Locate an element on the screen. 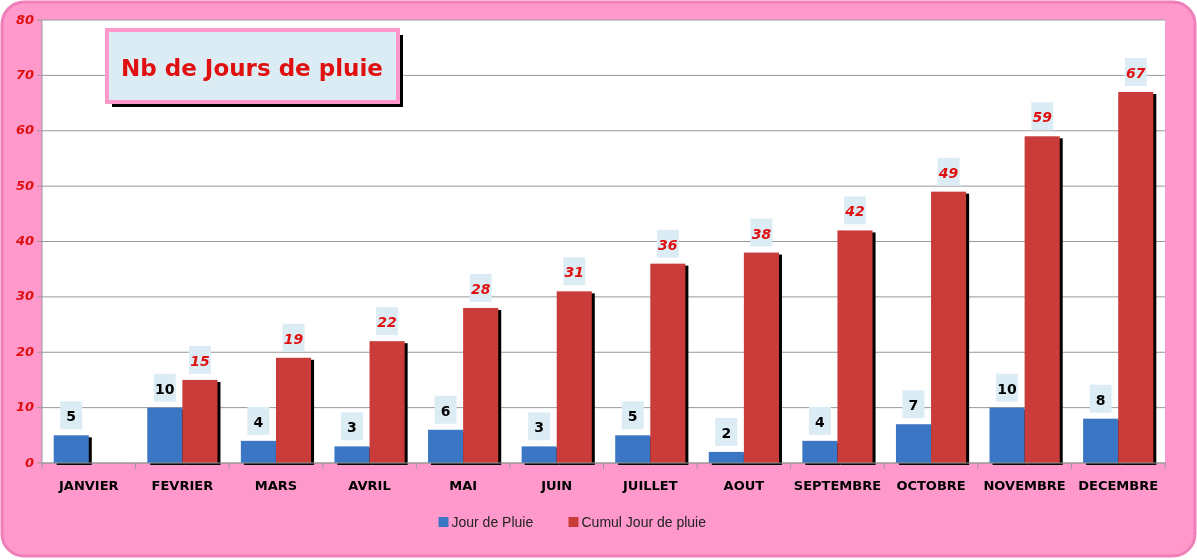 This screenshot has width=1197, height=560. y-tick-label: 50 is located at coordinates (24, 185).